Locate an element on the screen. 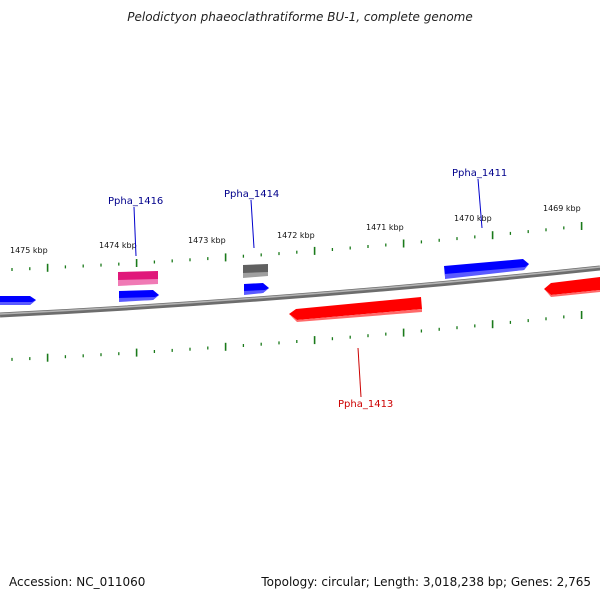 The image size is (600, 600). gene-feature-forward-ppha1416 is located at coordinates (139, 296).